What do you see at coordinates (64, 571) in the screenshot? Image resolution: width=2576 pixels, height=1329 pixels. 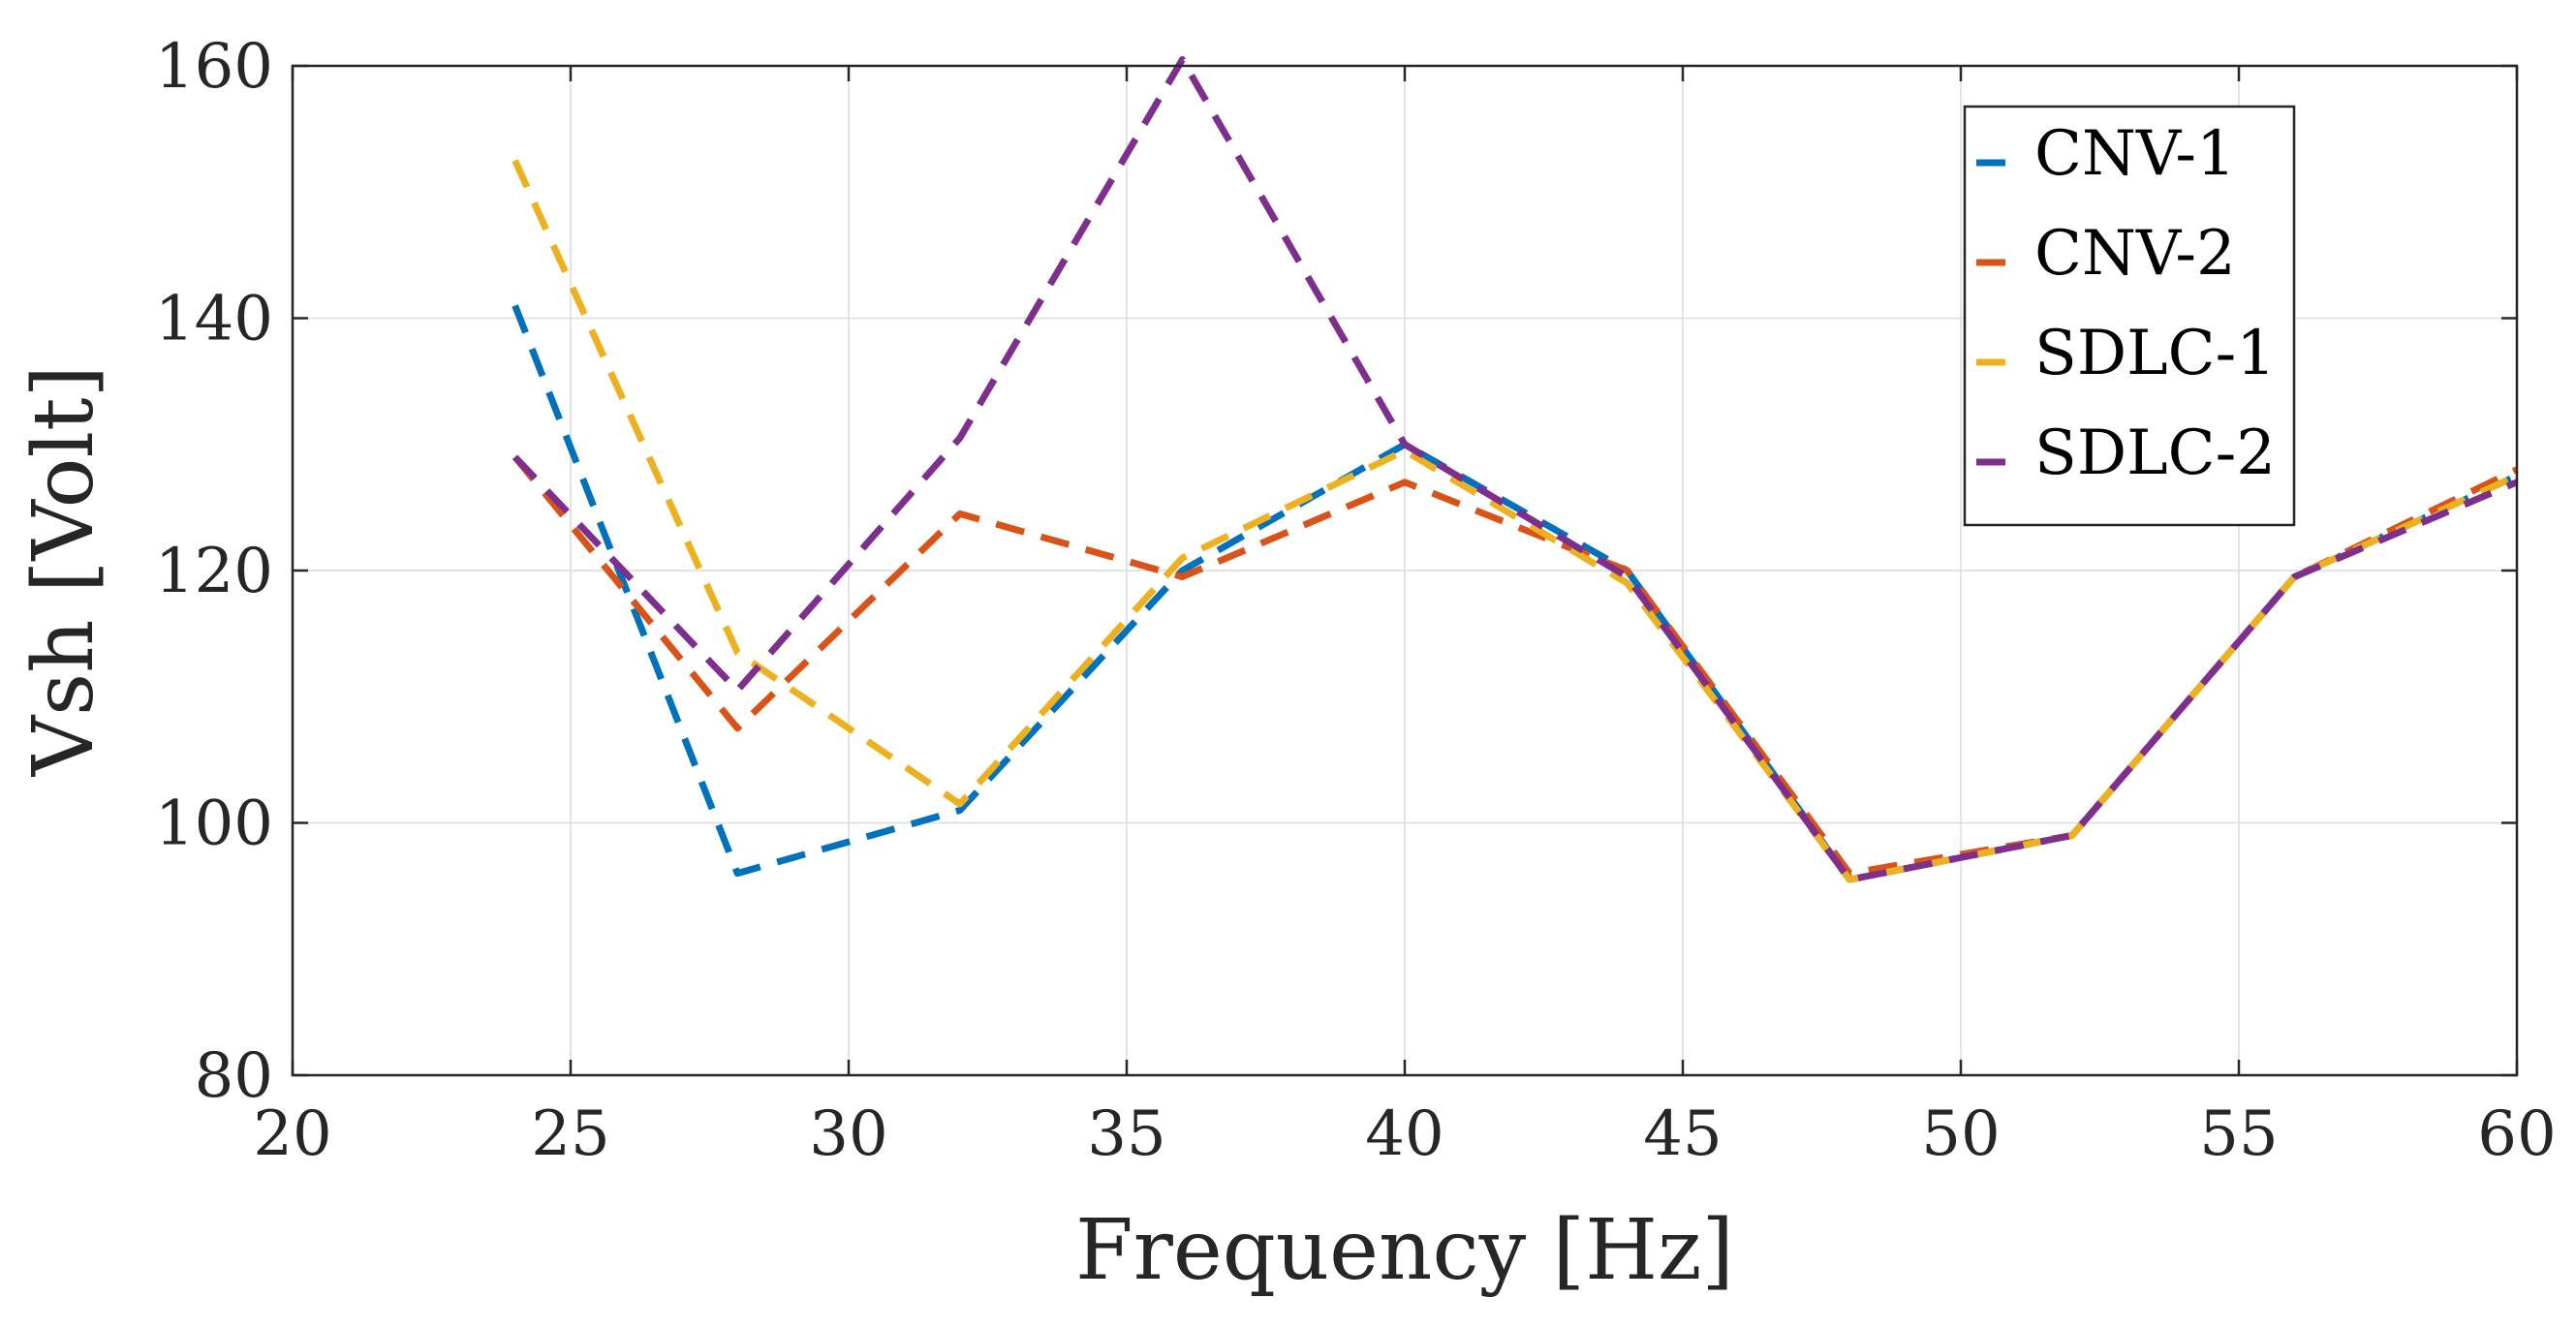 I see `y-axis-label: Vsh [Volt]` at bounding box center [64, 571].